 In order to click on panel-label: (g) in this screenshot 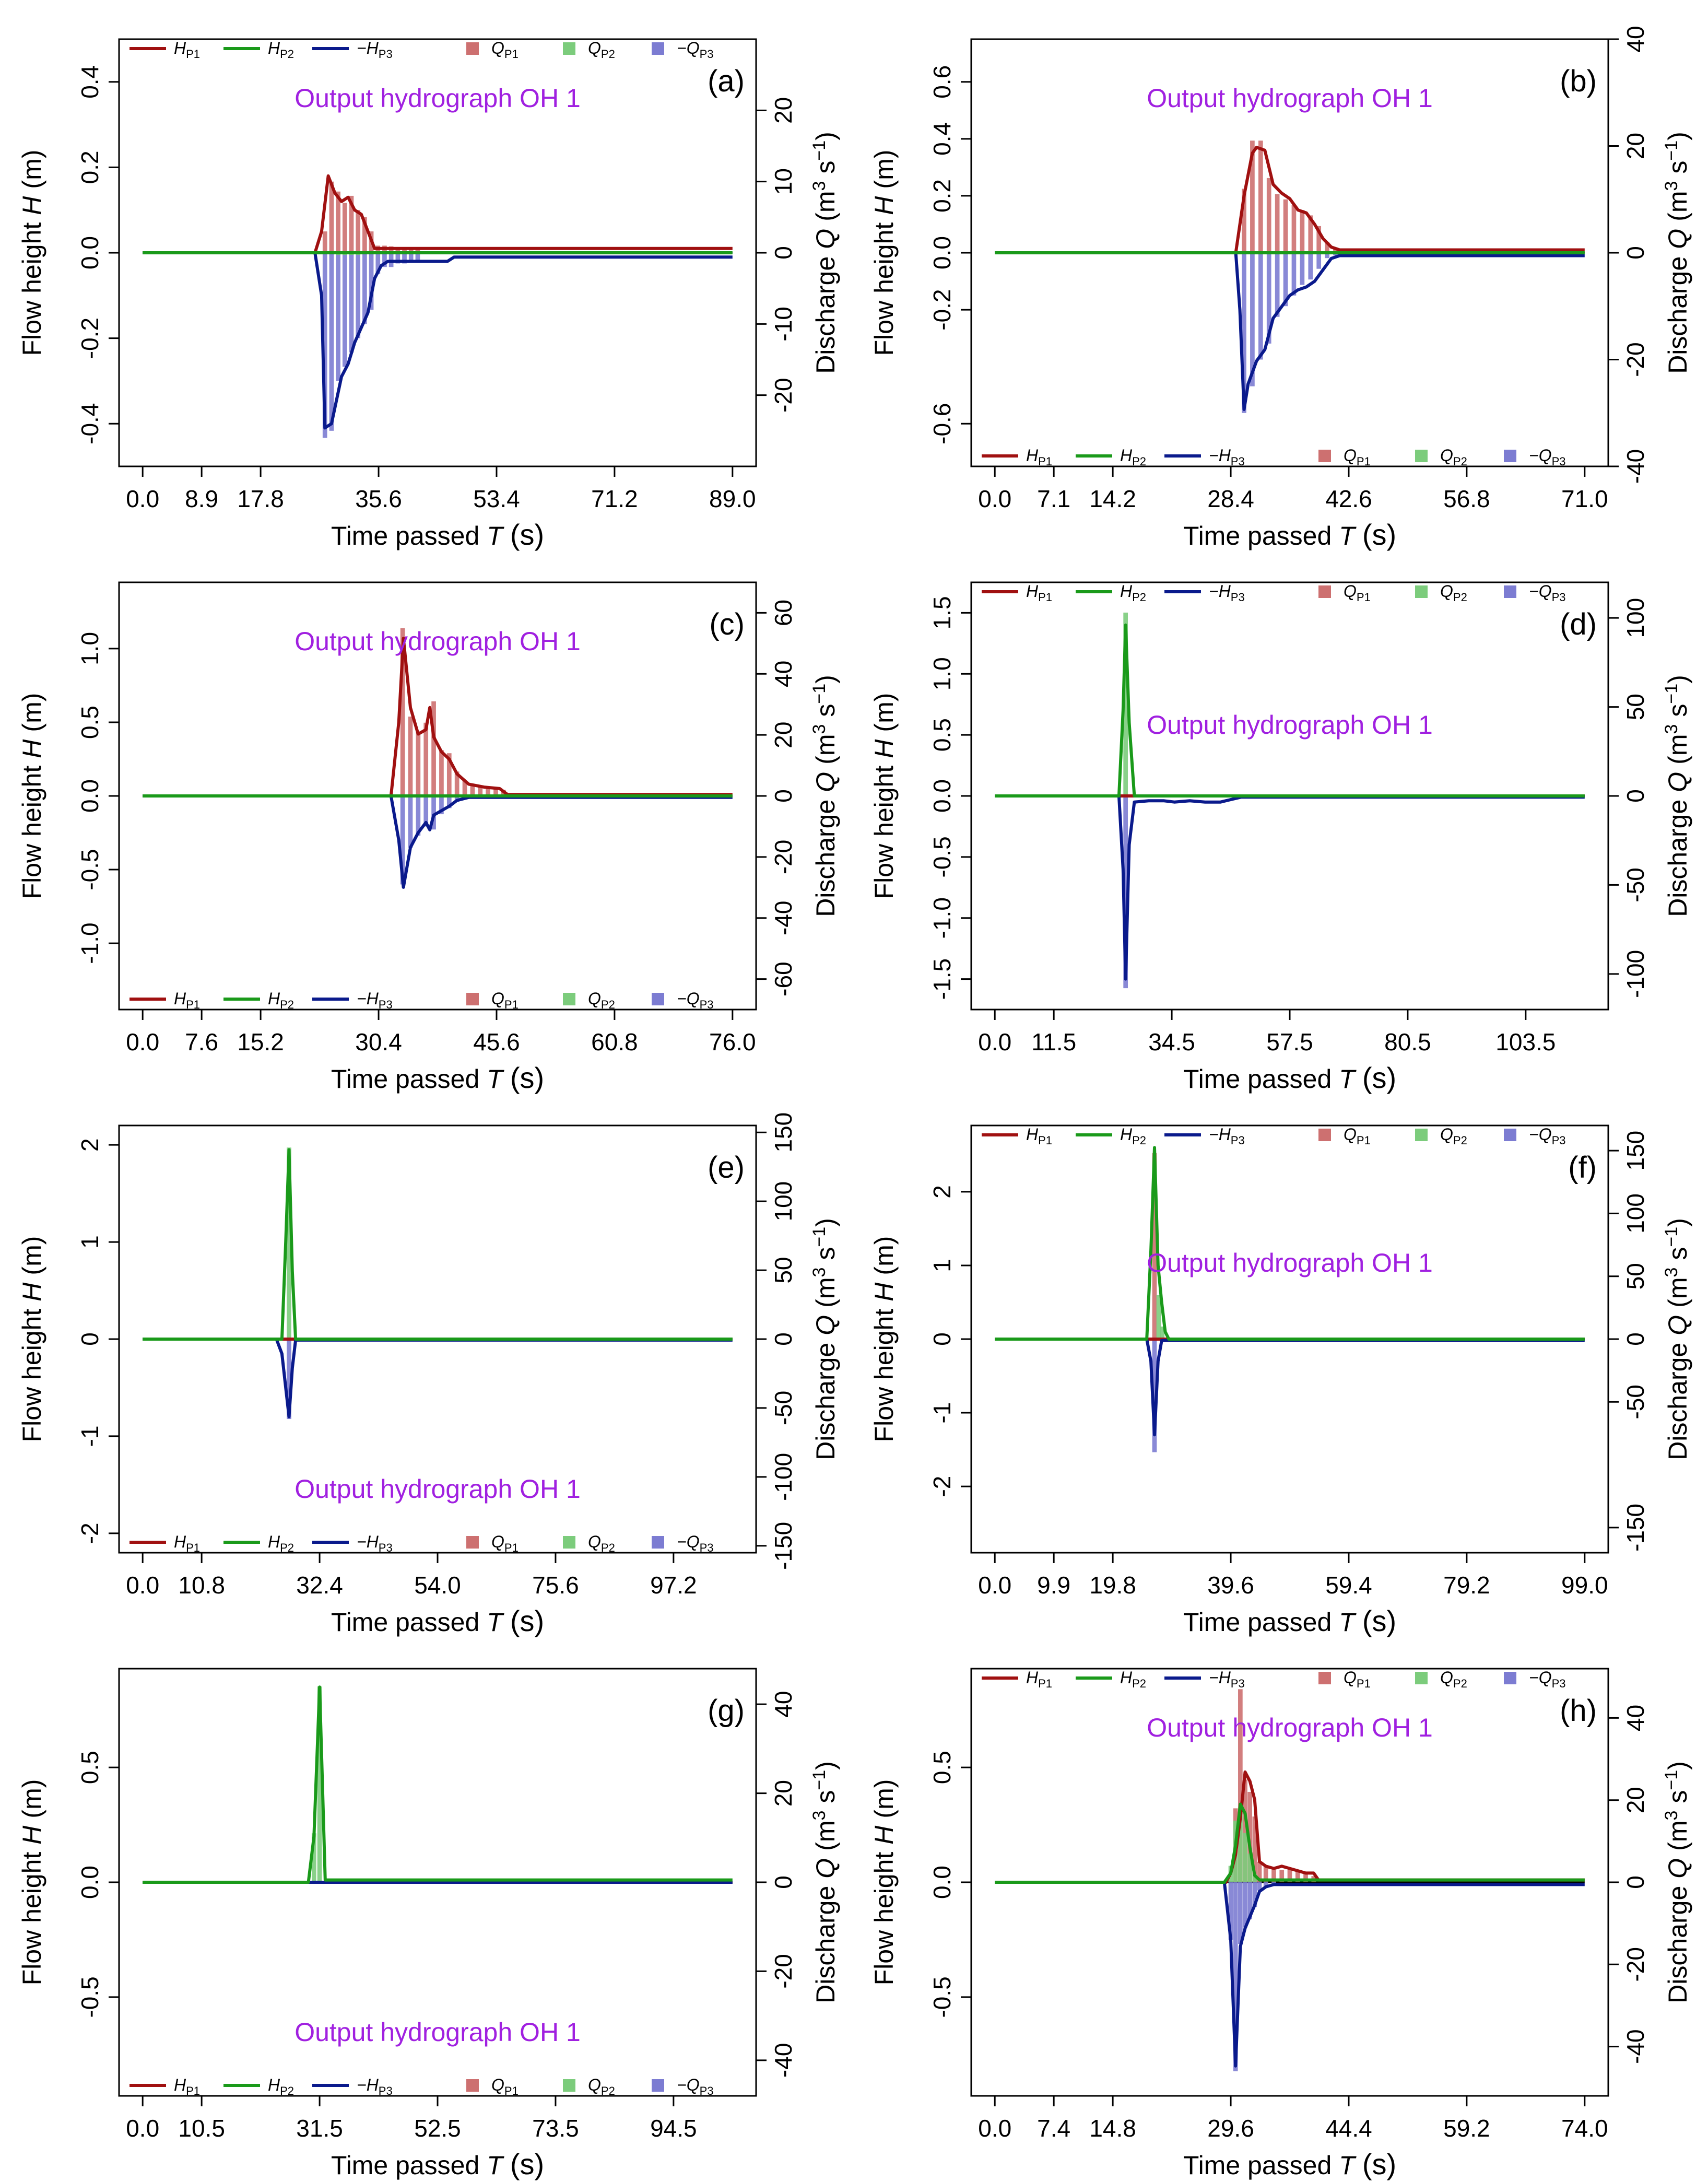, I will do `click(726, 1711)`.